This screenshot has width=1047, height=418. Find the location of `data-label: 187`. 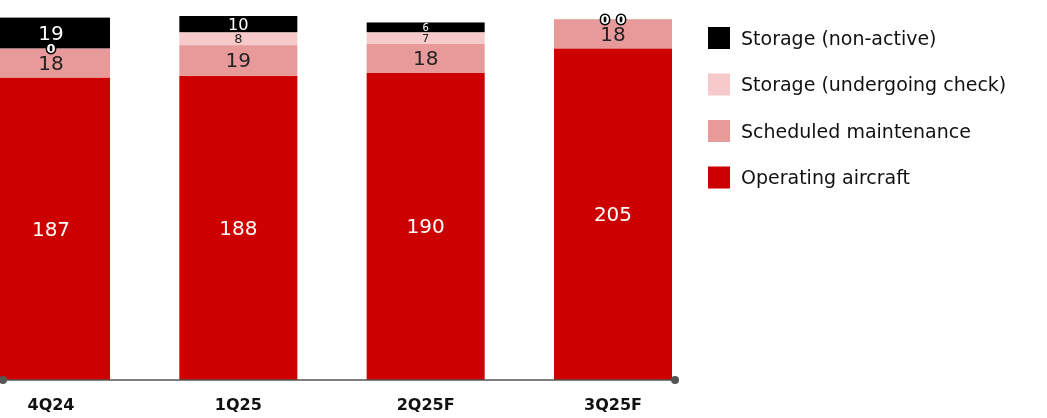

data-label: 187 is located at coordinates (51, 228).